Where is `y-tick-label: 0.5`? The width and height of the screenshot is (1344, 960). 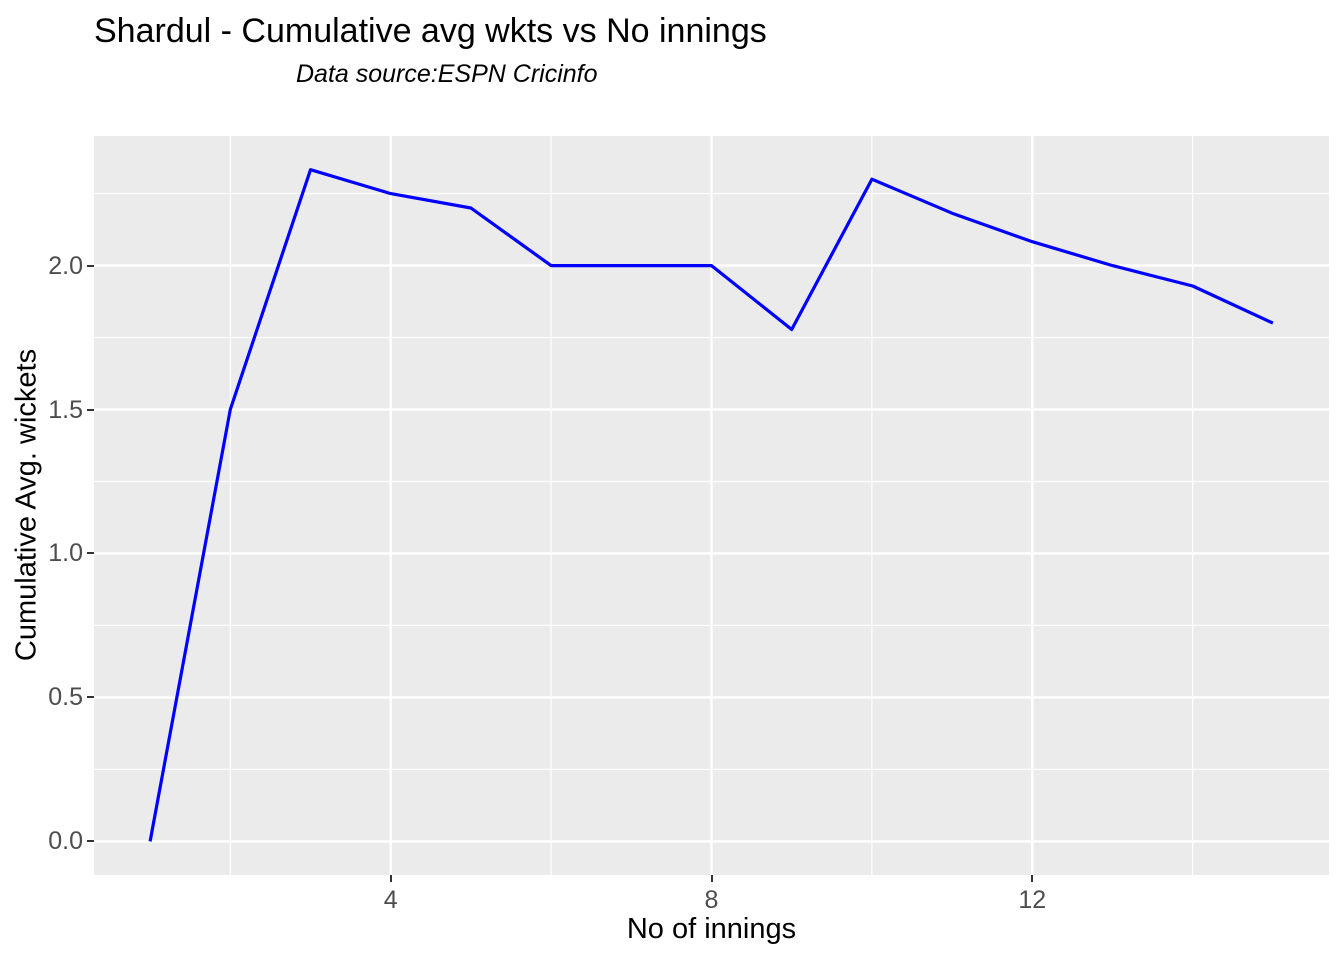
y-tick-label: 0.5 is located at coordinates (65, 697).